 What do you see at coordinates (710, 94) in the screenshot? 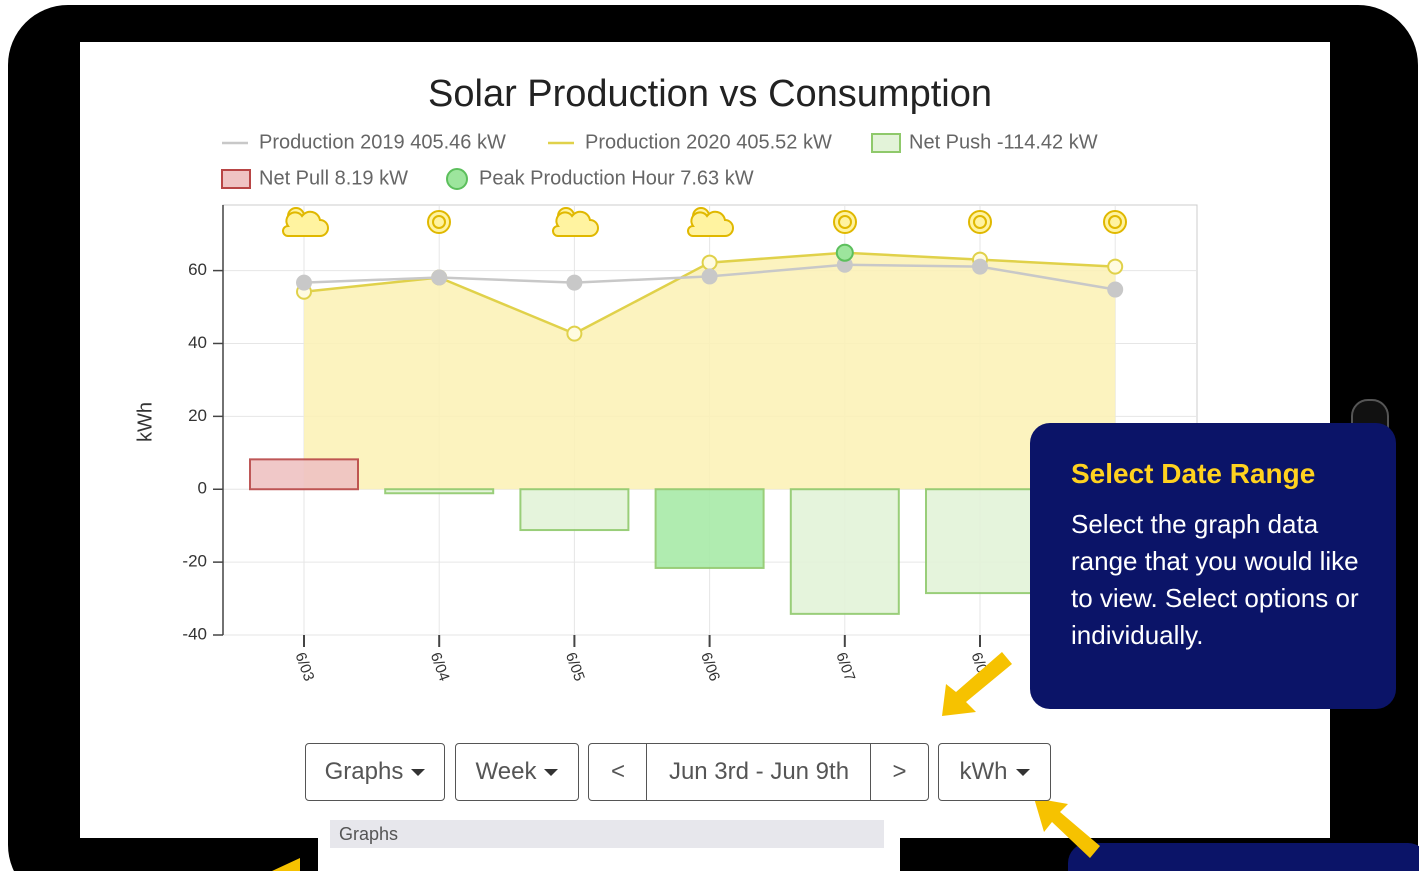
I see `chart-title: Solar Production vs Consumption` at bounding box center [710, 94].